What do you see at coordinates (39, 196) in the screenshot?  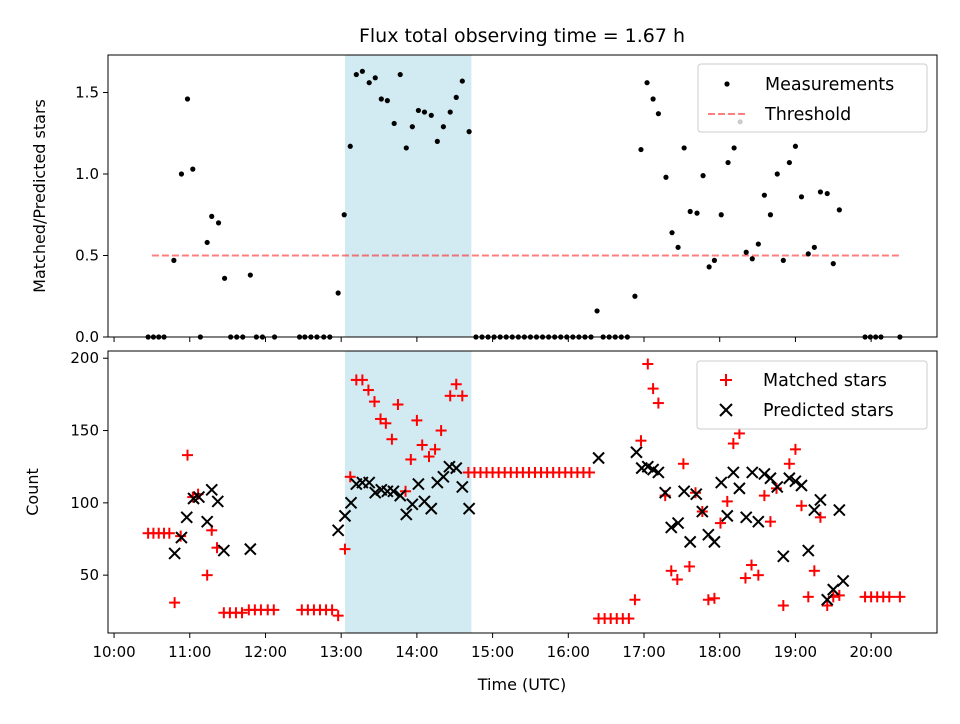 I see `top-y-axis-label: Matched/Predicted stars` at bounding box center [39, 196].